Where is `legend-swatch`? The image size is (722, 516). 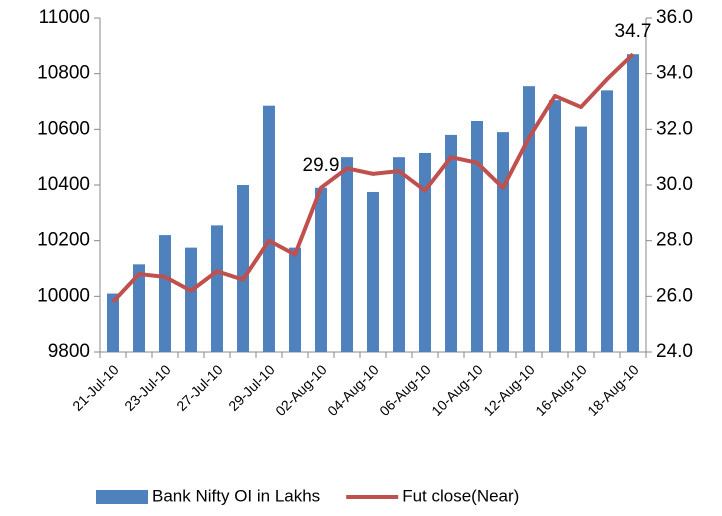 legend-swatch is located at coordinates (122, 497).